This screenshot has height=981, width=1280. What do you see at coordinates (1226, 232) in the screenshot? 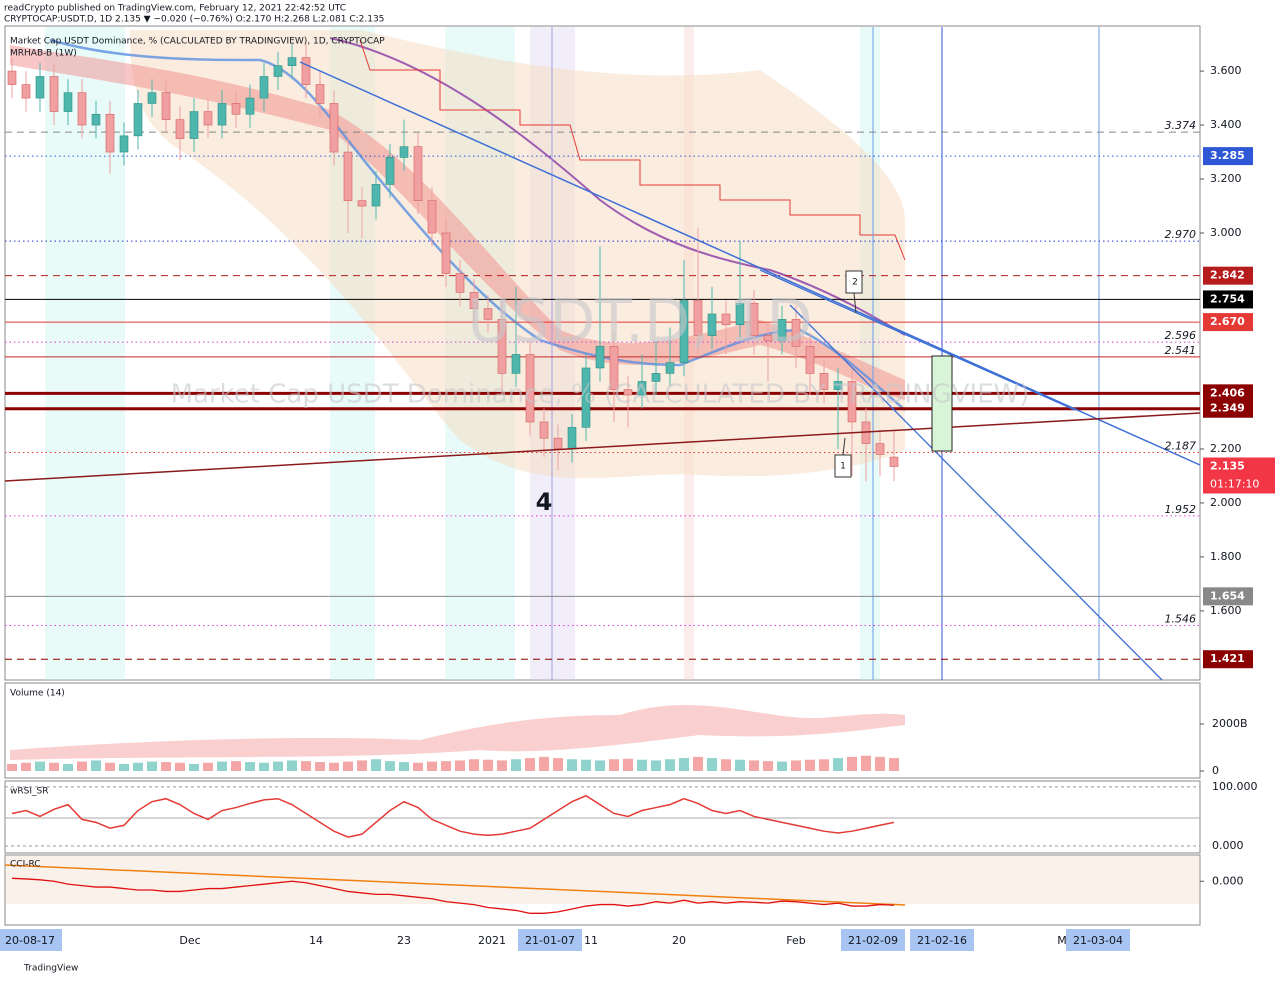
I see `y-tick-label: 3.000` at bounding box center [1226, 232].